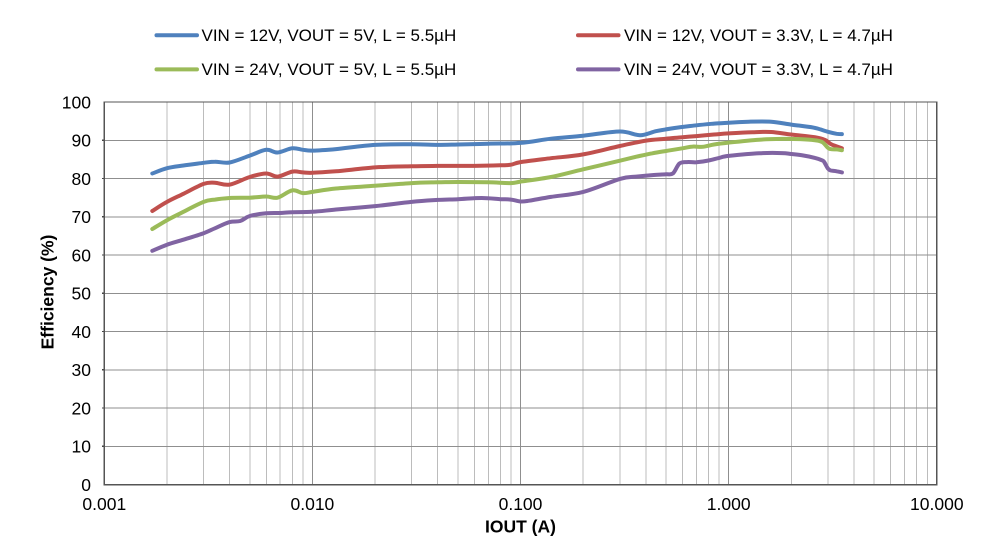  What do you see at coordinates (82, 447) in the screenshot?
I see `svg-text: 10` at bounding box center [82, 447].